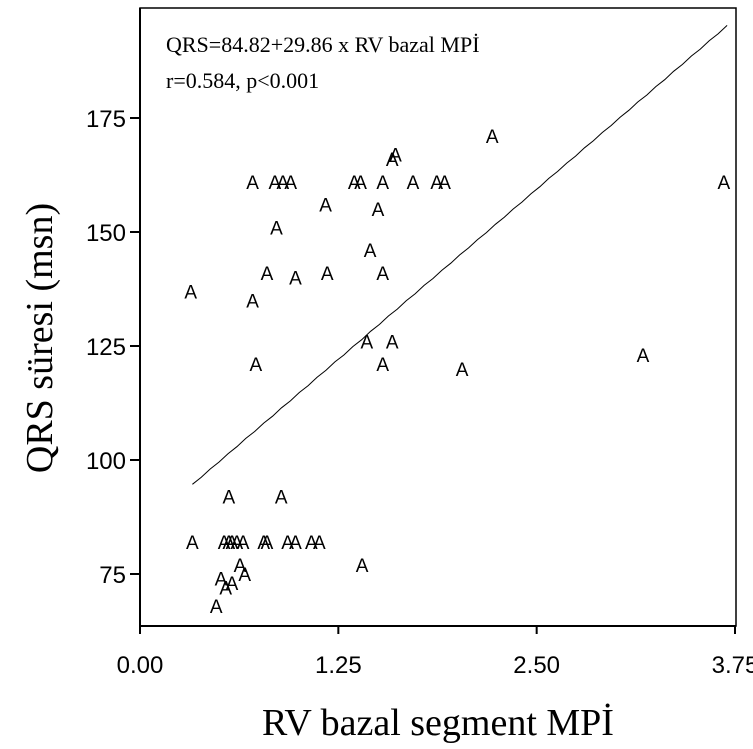  I want to click on y-tick-label: 100, so click(106, 461).